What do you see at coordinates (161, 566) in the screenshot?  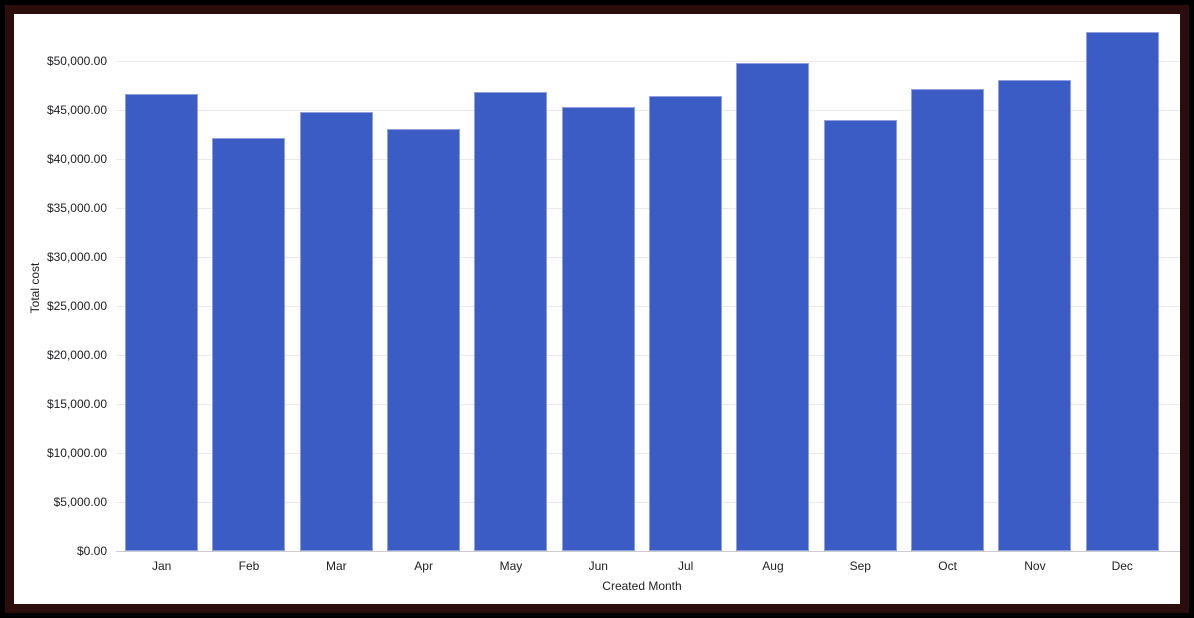 I see `x-tick-label: Jan` at bounding box center [161, 566].